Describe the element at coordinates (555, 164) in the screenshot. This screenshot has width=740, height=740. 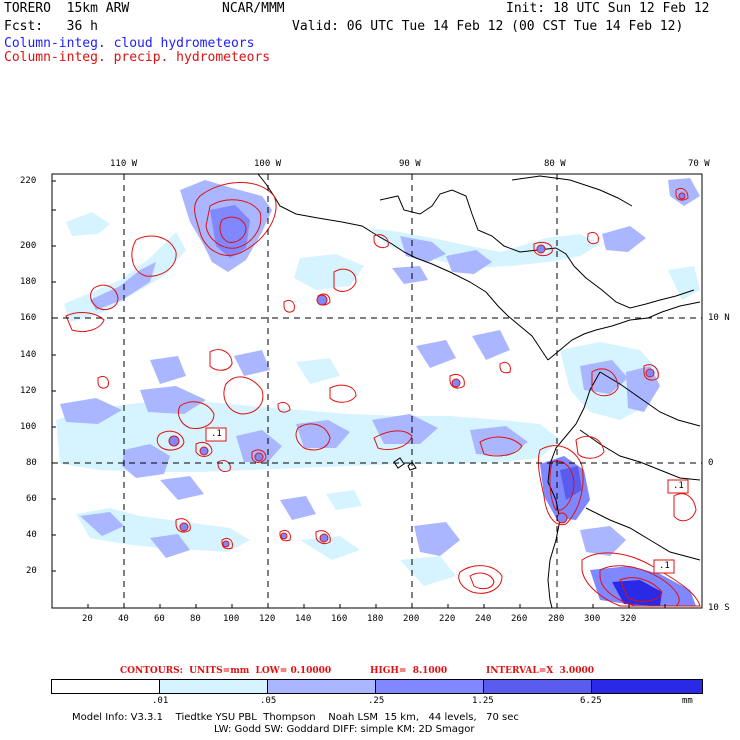
I see `lon-label: 80 W` at that location.